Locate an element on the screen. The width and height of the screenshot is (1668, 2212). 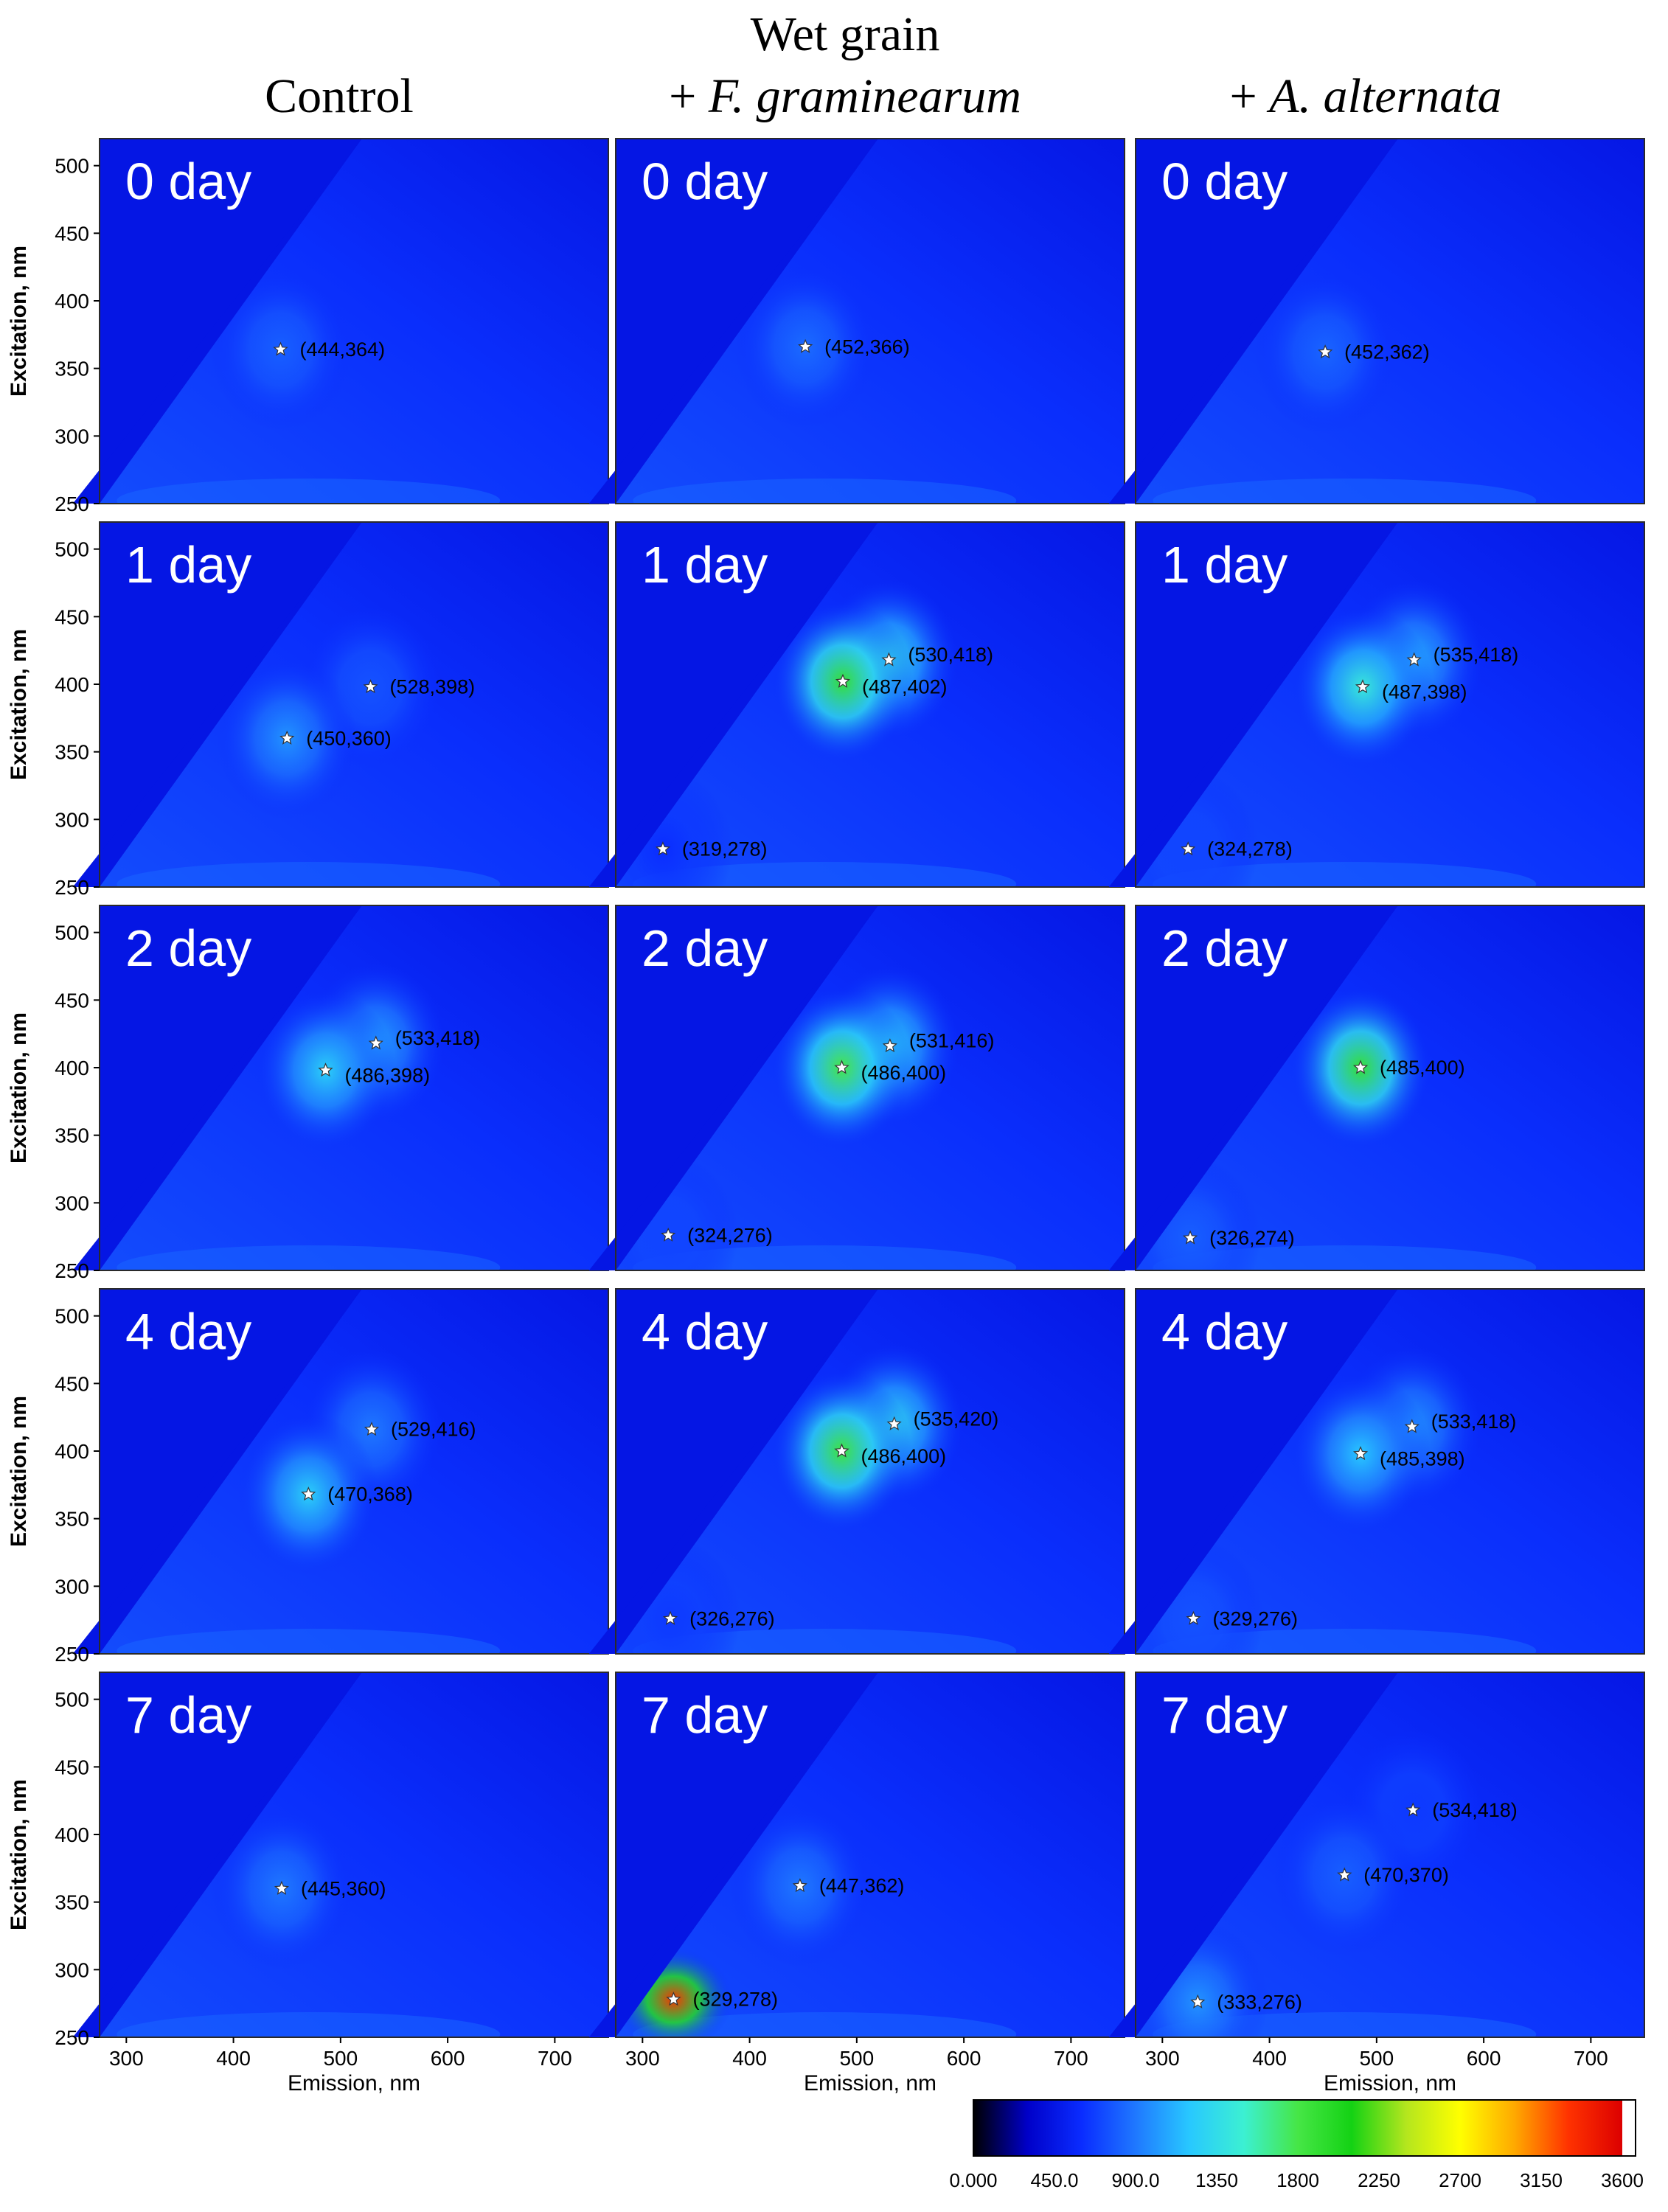
peak-label: (528,398) is located at coordinates (433, 687).